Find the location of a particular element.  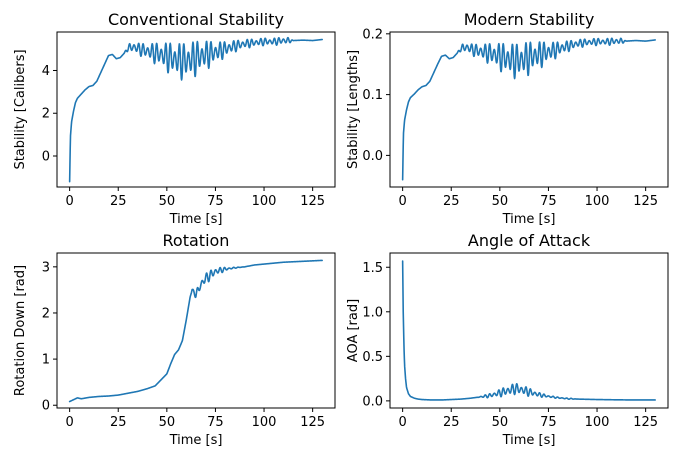

chart-title: Conventional Stability is located at coordinates (196, 19).